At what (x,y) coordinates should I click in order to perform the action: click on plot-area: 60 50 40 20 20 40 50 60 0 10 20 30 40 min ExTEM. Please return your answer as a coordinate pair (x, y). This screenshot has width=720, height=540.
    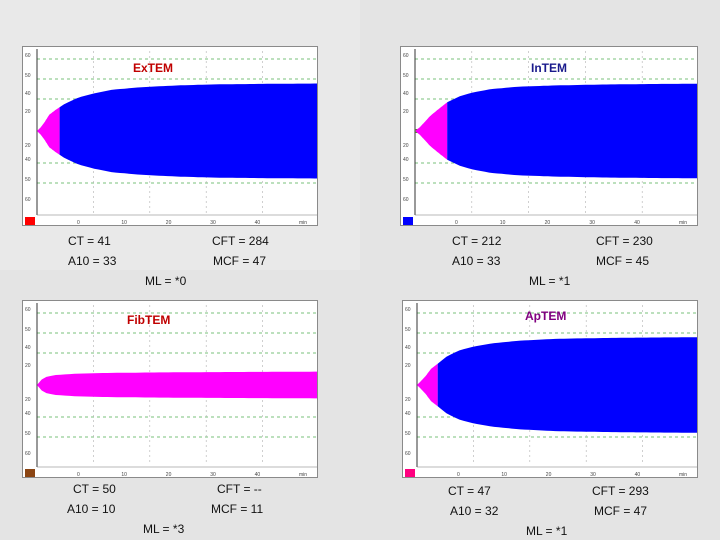
    Looking at the image, I should click on (170, 136).